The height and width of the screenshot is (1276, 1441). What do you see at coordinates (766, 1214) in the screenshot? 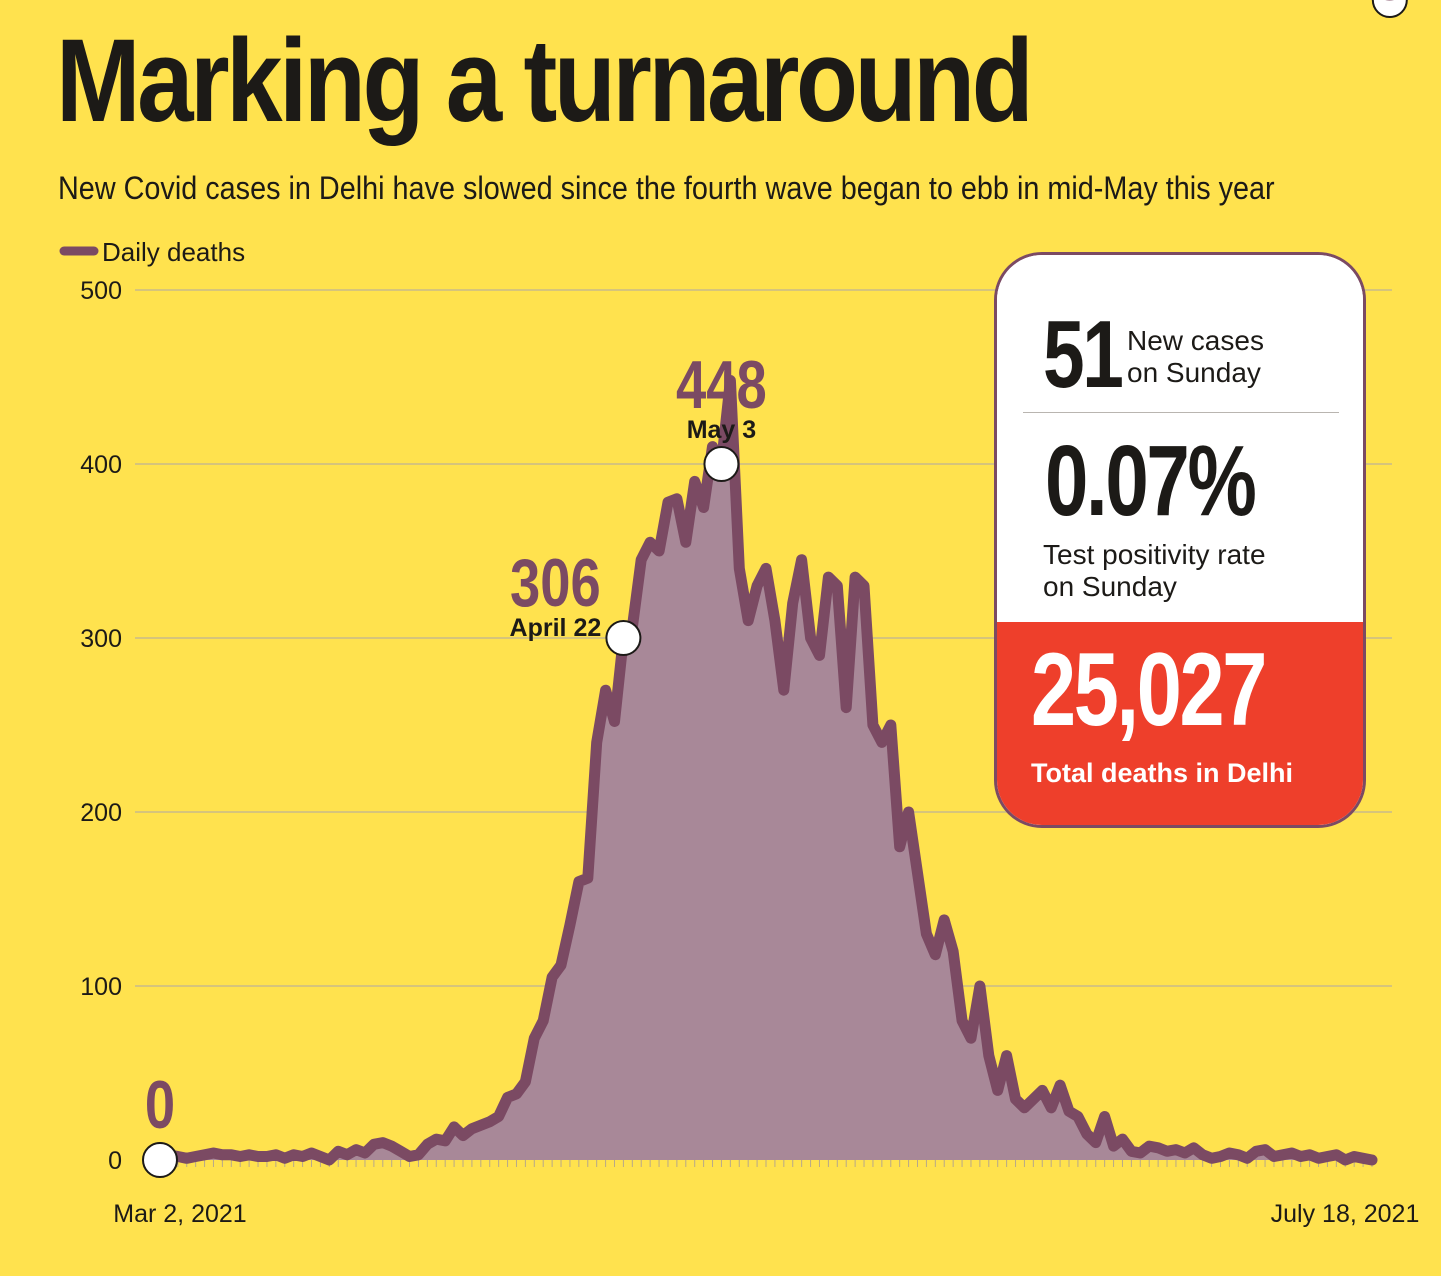
I see `x-axis-labels: Mar 2, 2021 July 18, 2021` at bounding box center [766, 1214].